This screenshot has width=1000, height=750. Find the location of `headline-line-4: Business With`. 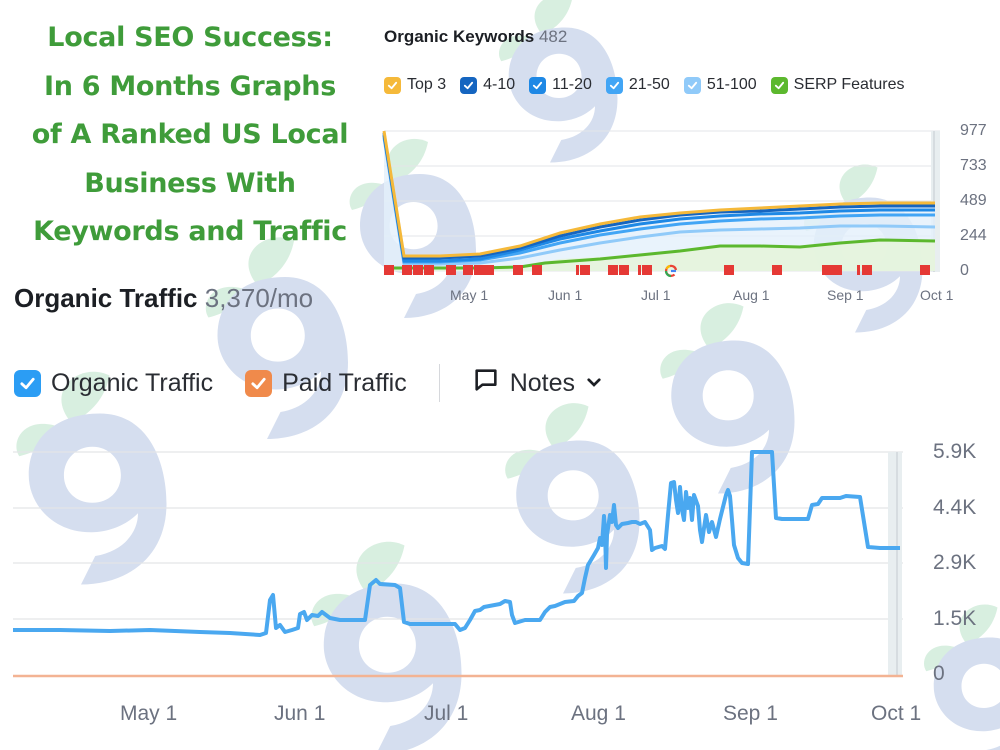

headline-line-4: Business With is located at coordinates (190, 183).